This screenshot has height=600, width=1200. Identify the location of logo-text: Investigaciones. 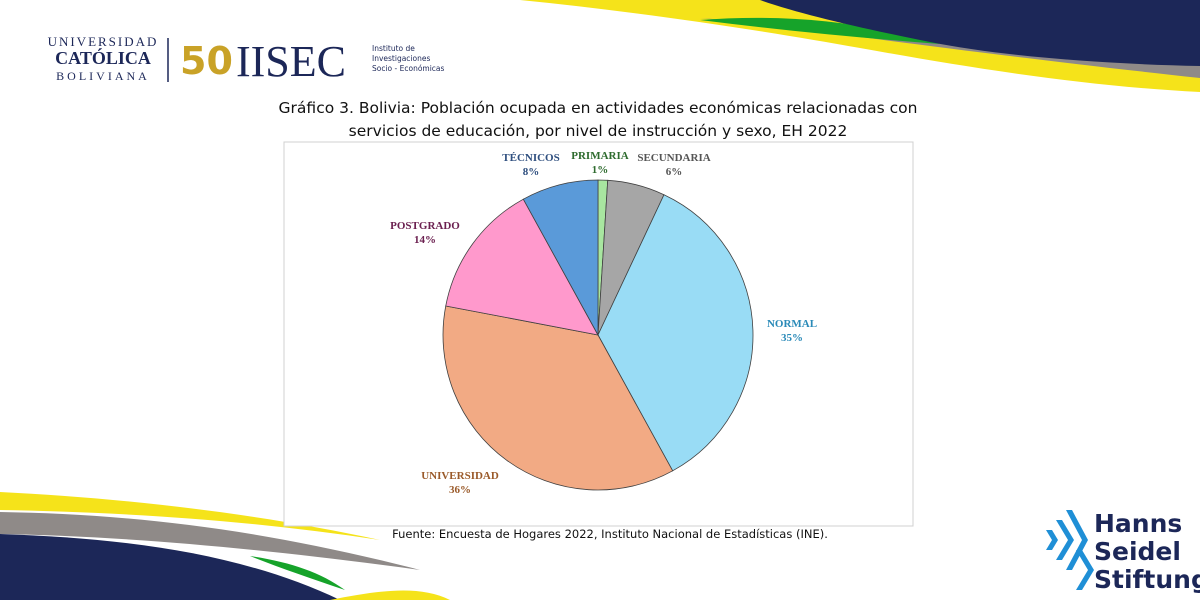
(401, 58).